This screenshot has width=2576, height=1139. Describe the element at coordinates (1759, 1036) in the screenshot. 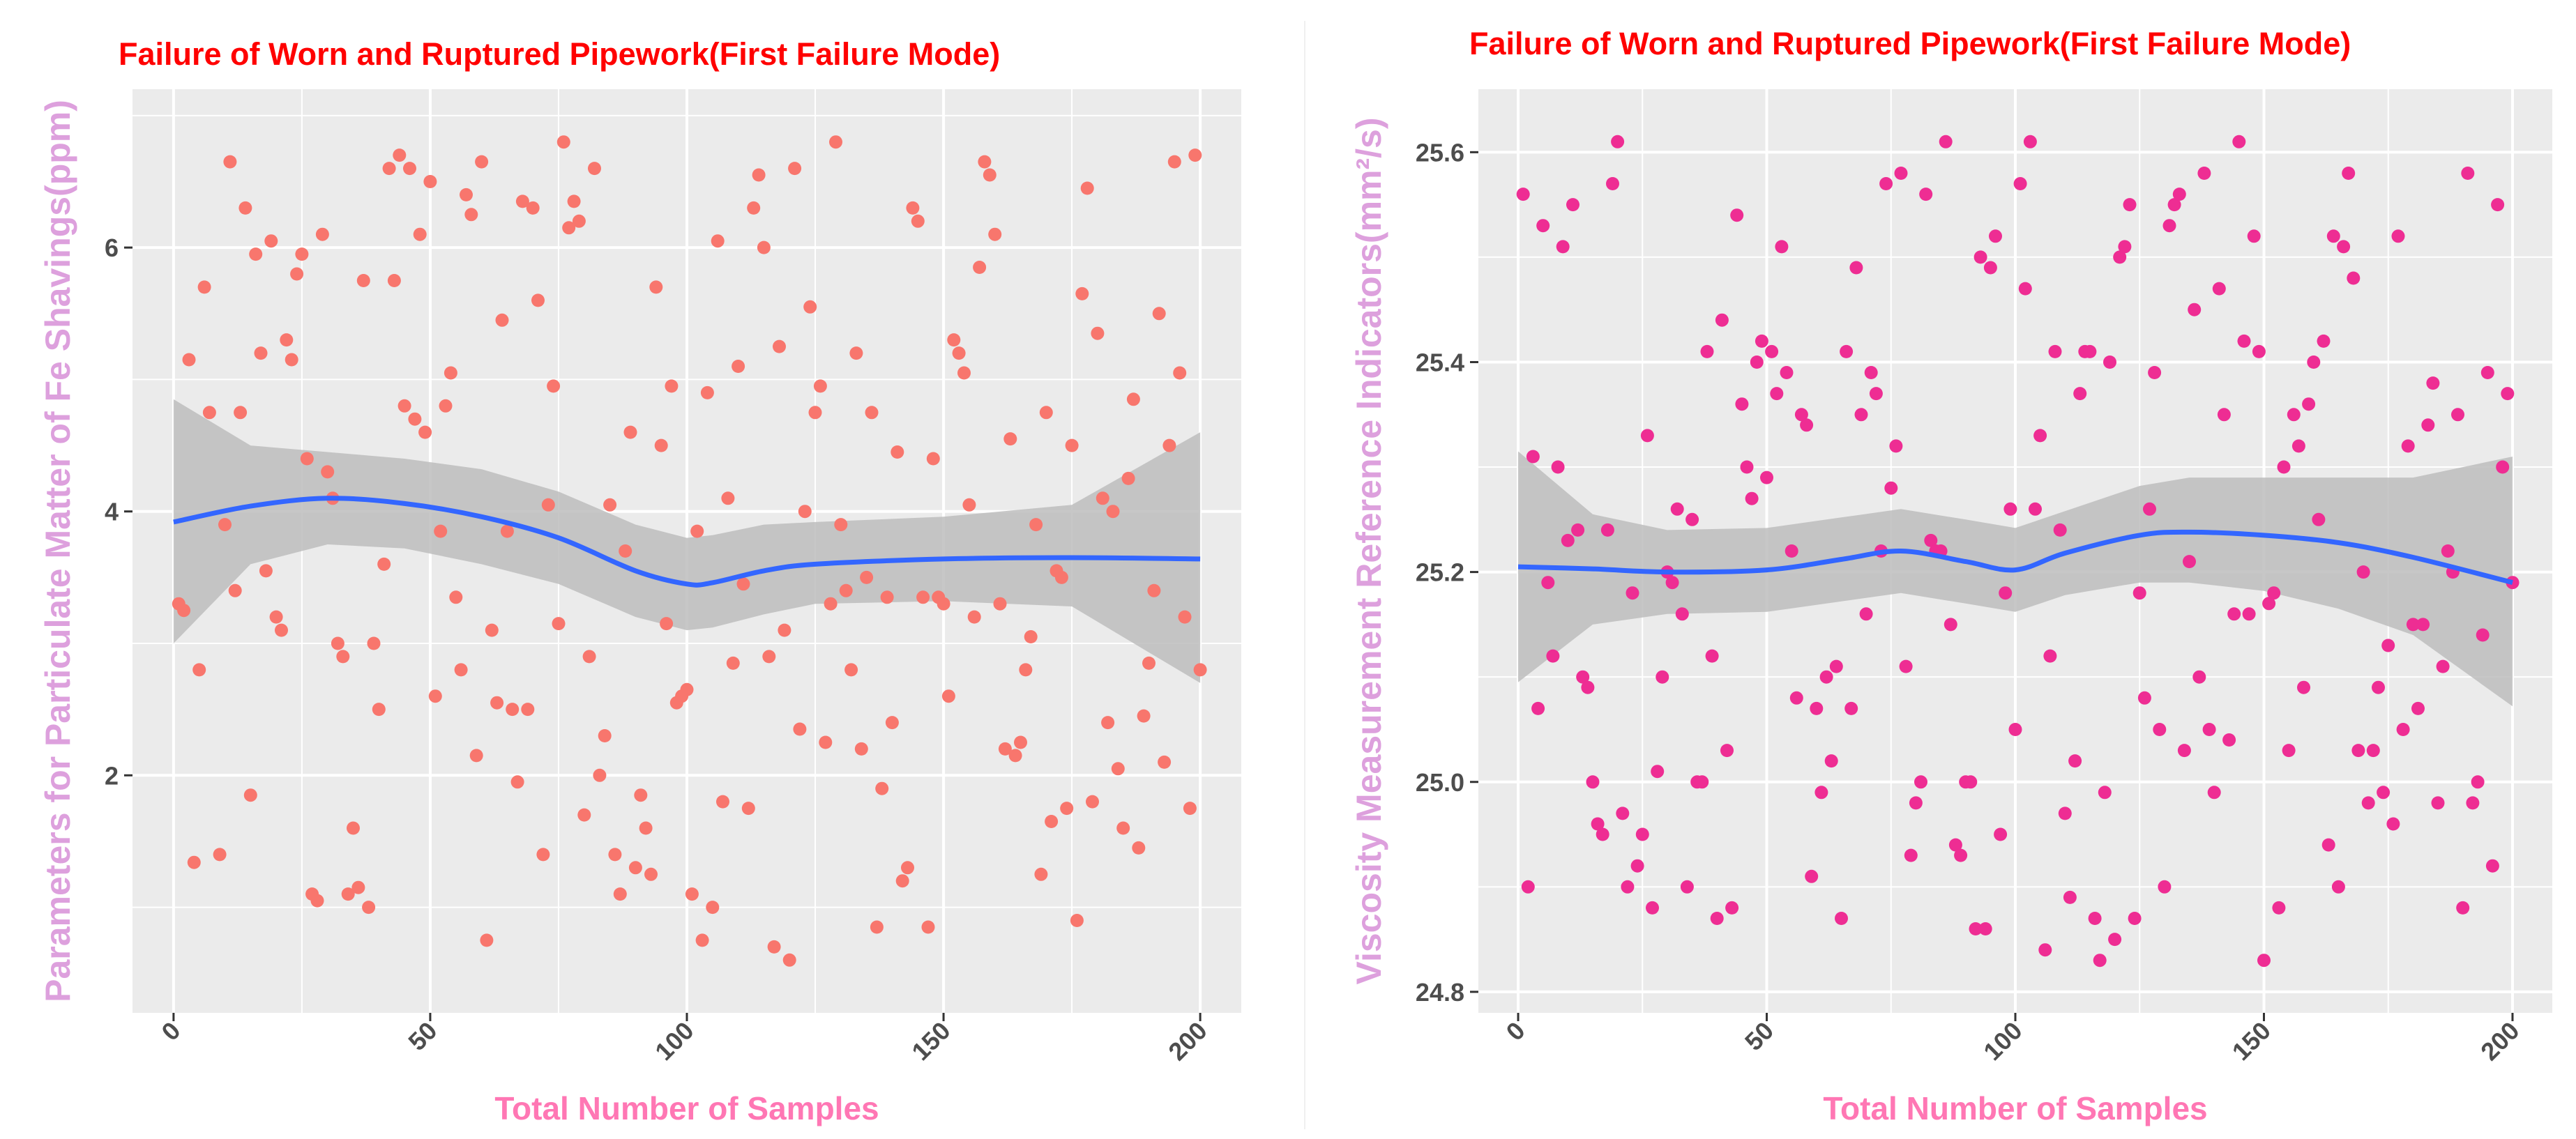

I see `x-tick-label: 50` at that location.